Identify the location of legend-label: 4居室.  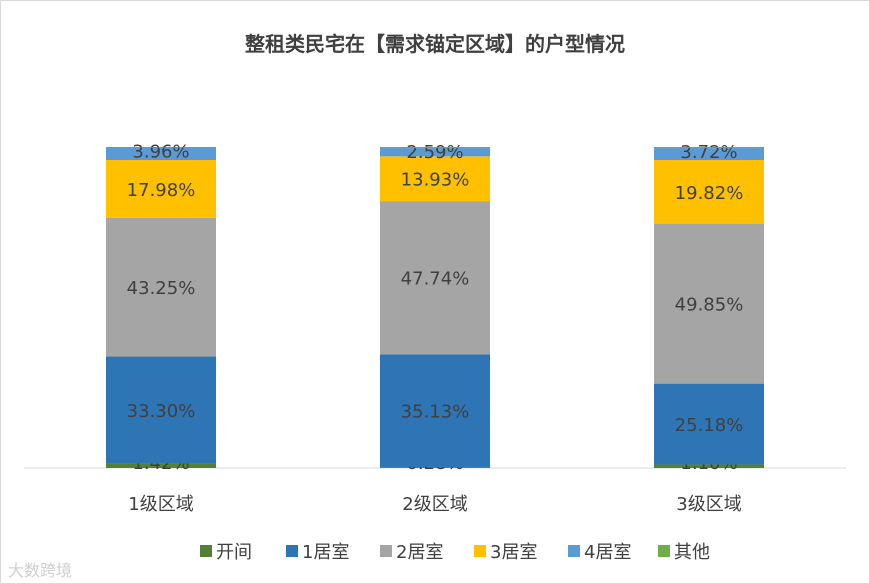
(607, 552).